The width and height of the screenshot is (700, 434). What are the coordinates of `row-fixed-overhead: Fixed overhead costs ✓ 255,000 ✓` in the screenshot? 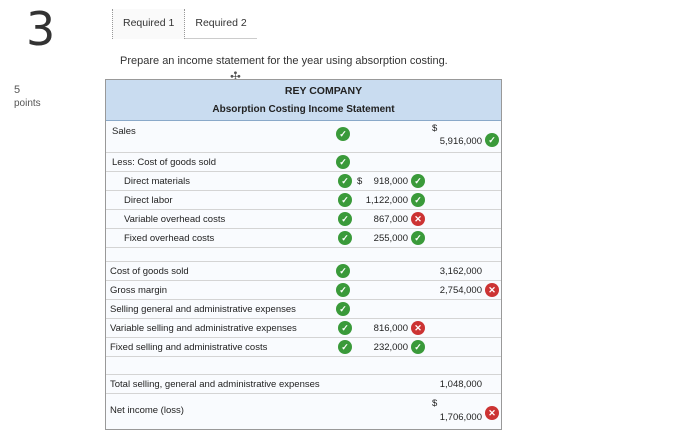 It's located at (303, 238).